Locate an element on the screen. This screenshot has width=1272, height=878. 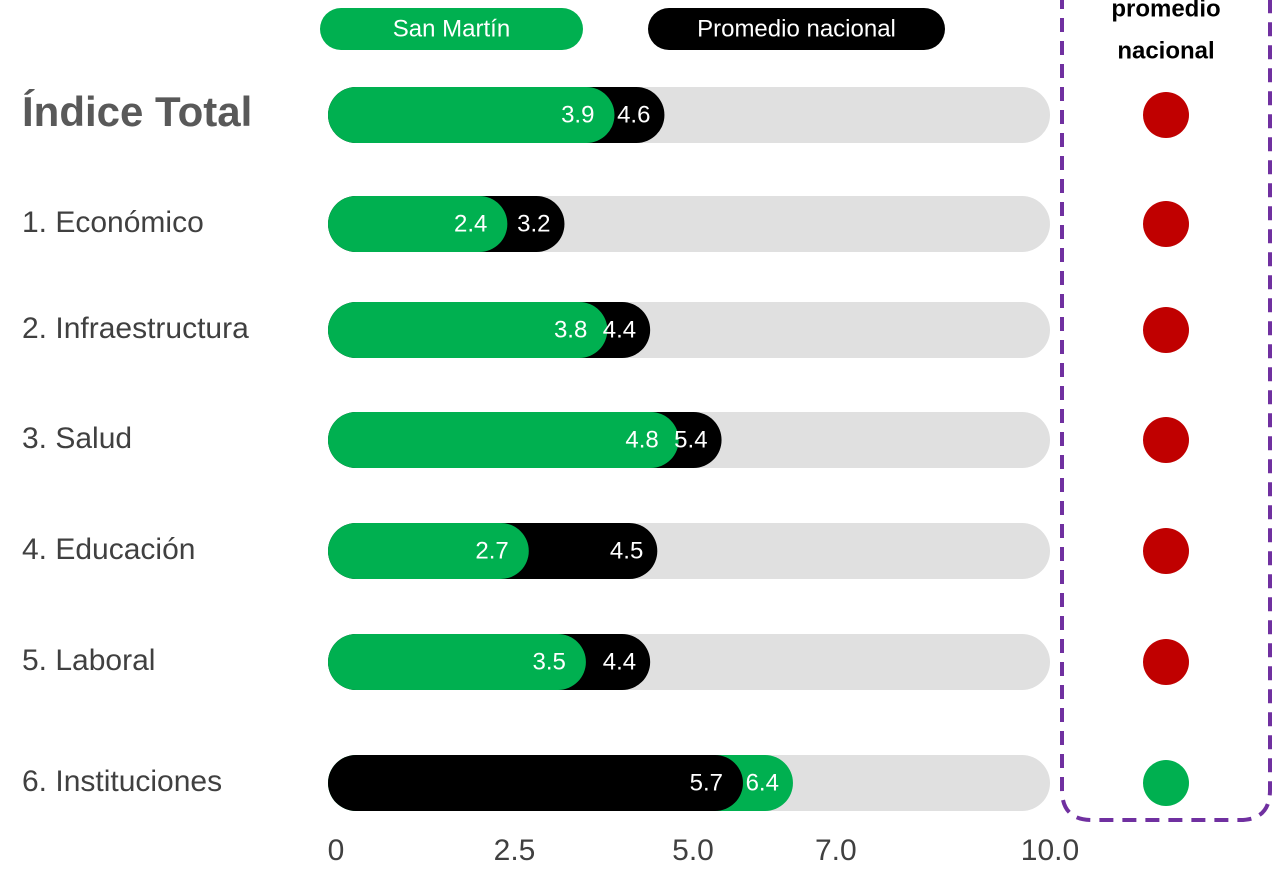
value-label: 3.5 is located at coordinates (549, 661).